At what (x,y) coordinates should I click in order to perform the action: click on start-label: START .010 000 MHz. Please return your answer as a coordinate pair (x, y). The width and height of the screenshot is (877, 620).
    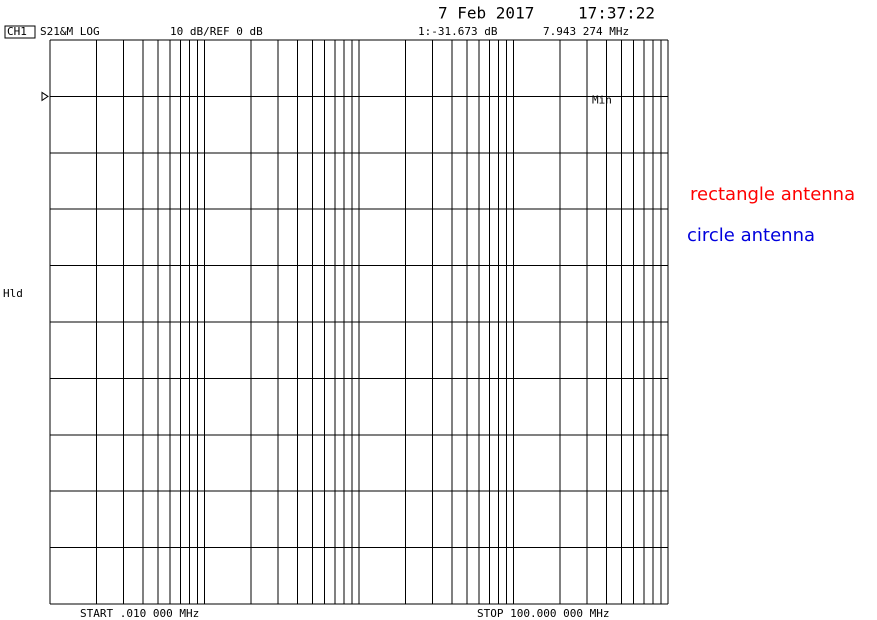
    Looking at the image, I should click on (139, 613).